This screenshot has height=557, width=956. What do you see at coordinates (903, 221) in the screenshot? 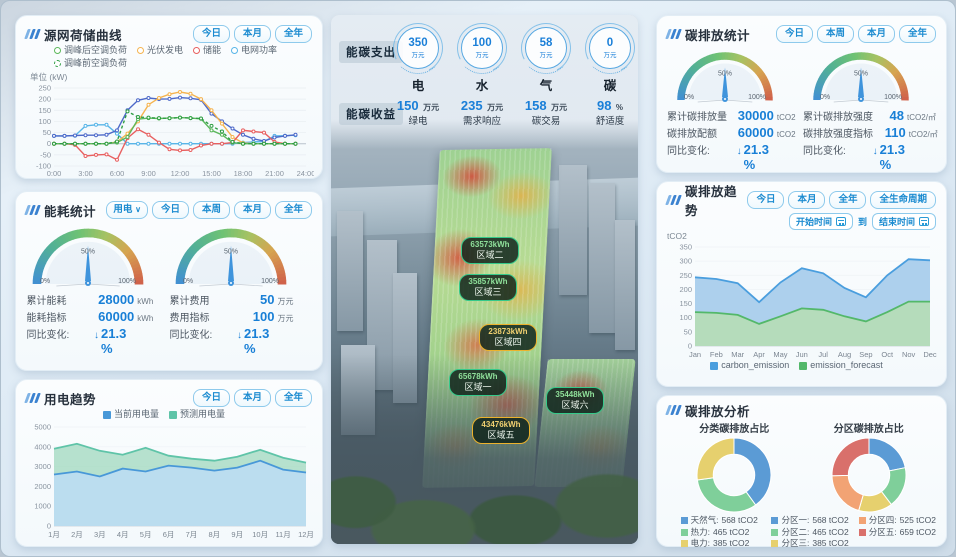
I see `end-date-picker: 结束时间` at bounding box center [903, 221].